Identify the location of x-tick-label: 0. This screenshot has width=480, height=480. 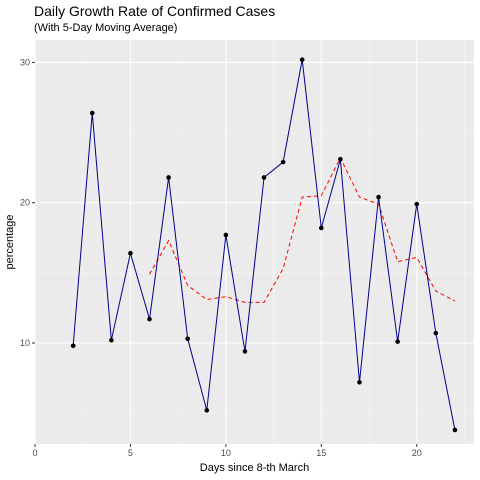
(34, 453).